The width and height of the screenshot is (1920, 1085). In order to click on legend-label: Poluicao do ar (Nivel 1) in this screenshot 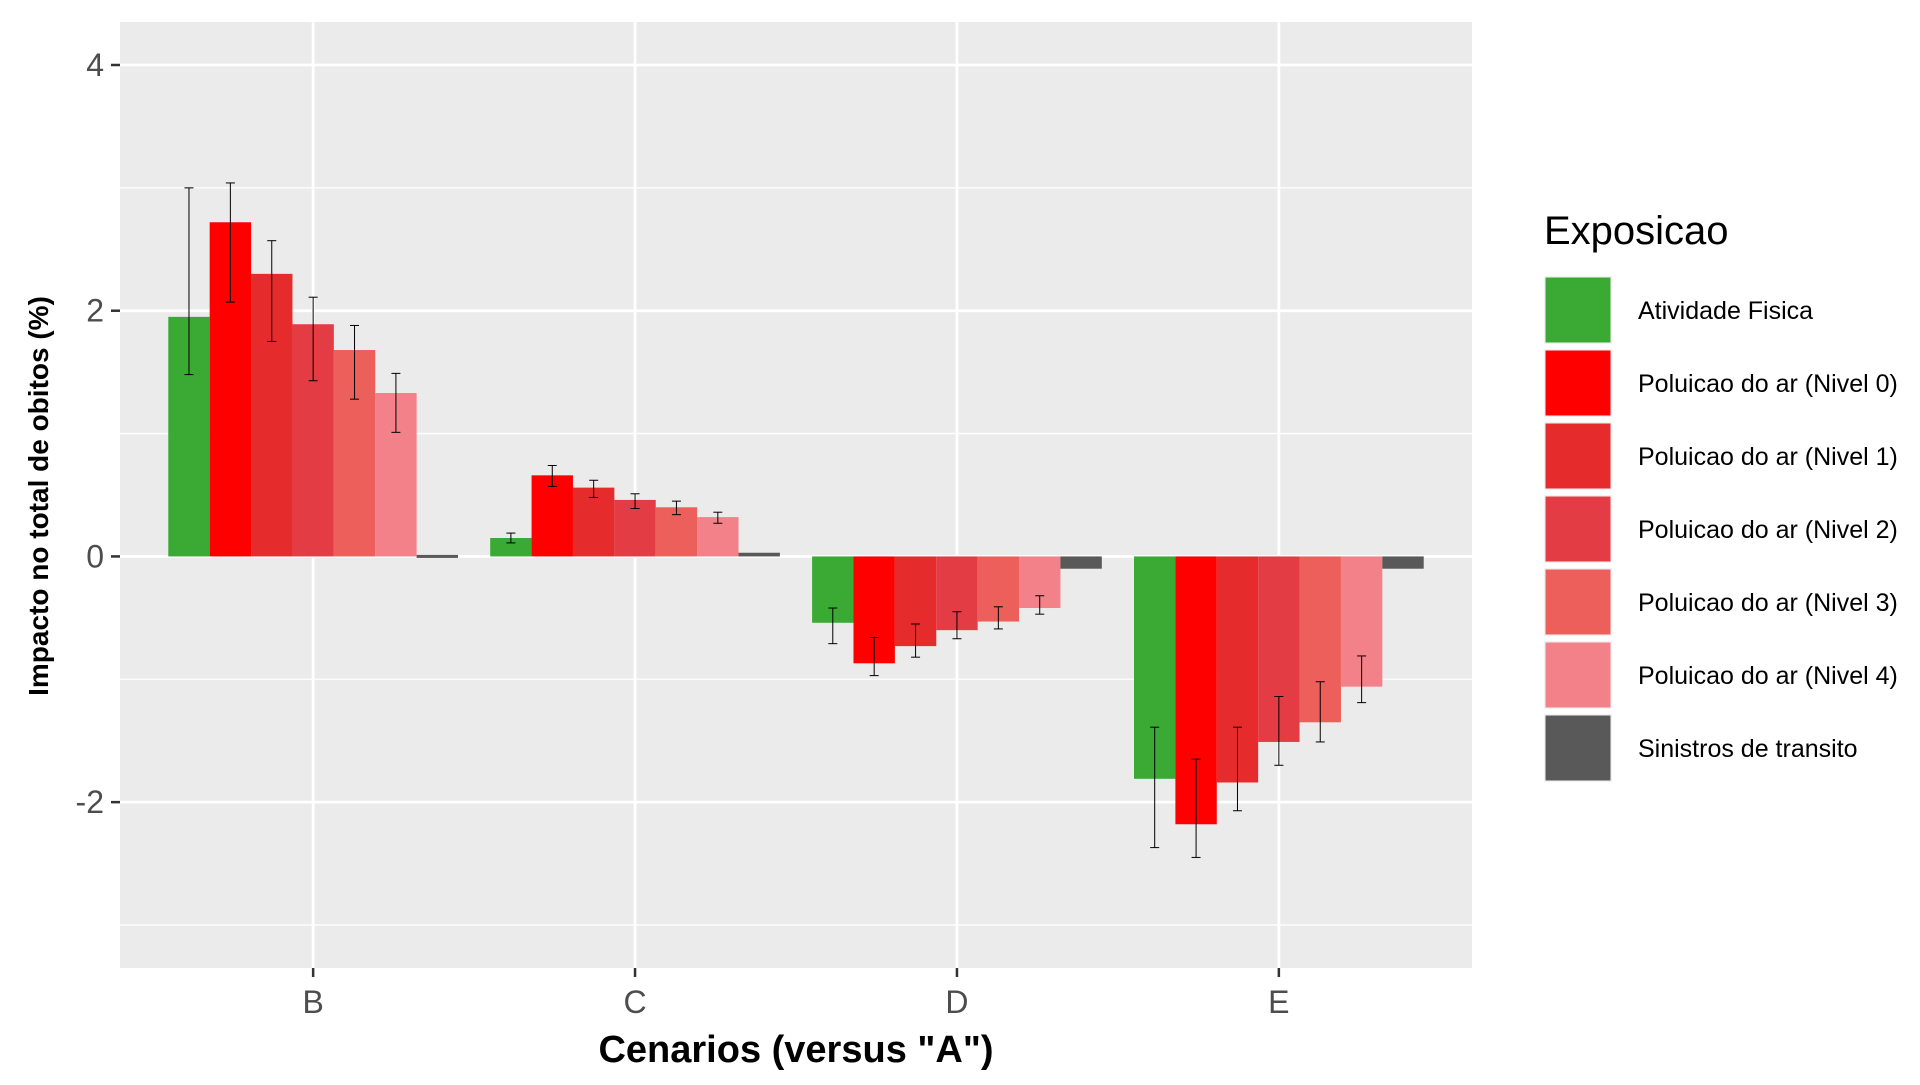, I will do `click(1768, 457)`.